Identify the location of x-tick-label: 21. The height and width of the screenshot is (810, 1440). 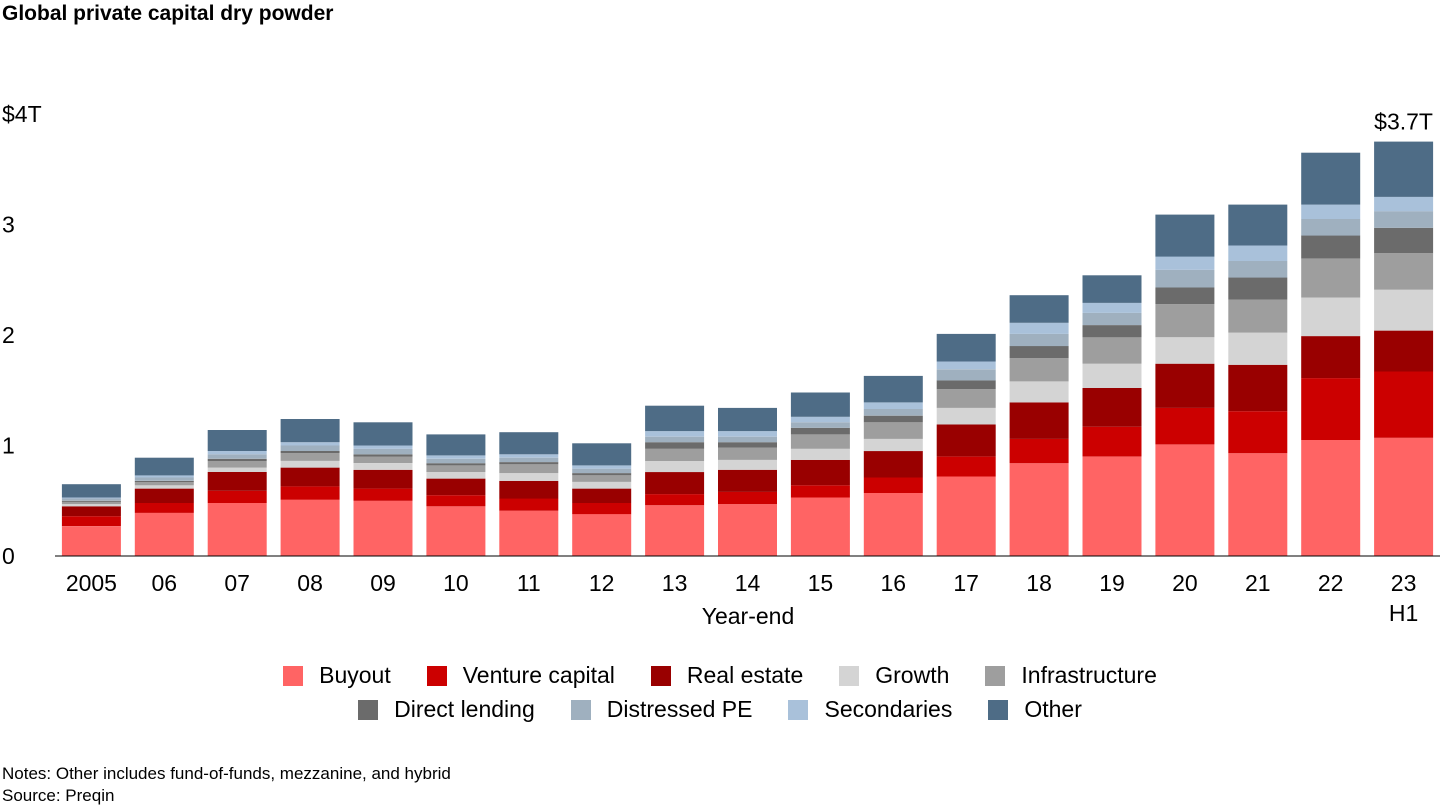
(1258, 583).